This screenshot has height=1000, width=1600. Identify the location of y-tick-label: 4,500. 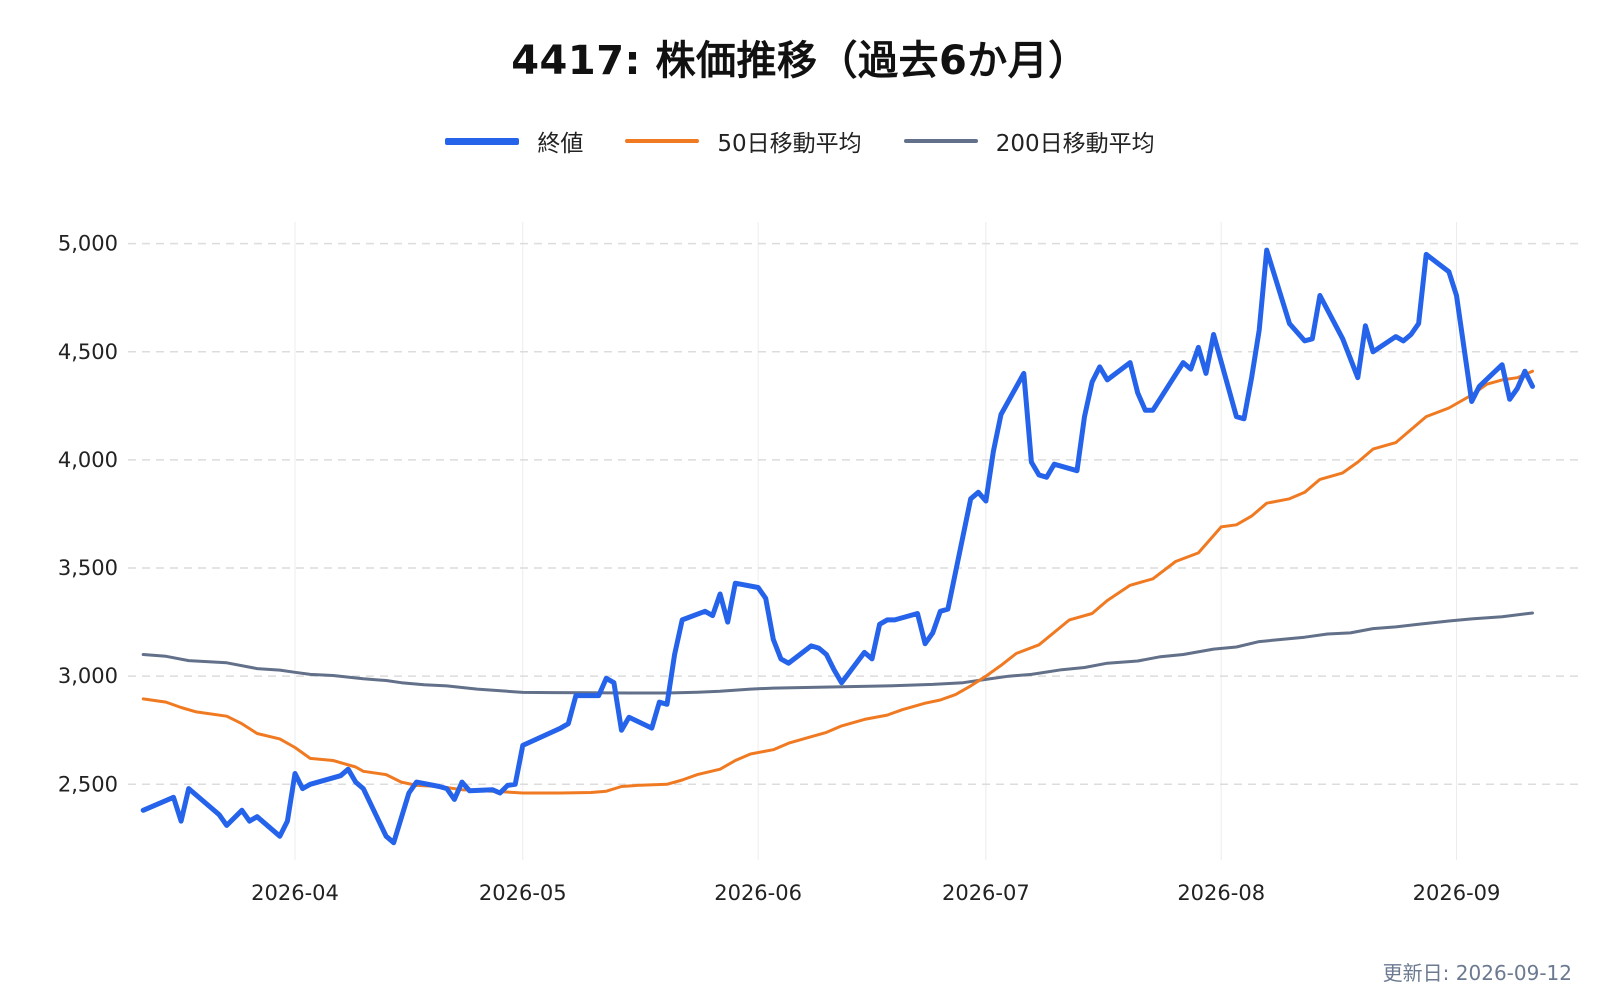
(88, 352).